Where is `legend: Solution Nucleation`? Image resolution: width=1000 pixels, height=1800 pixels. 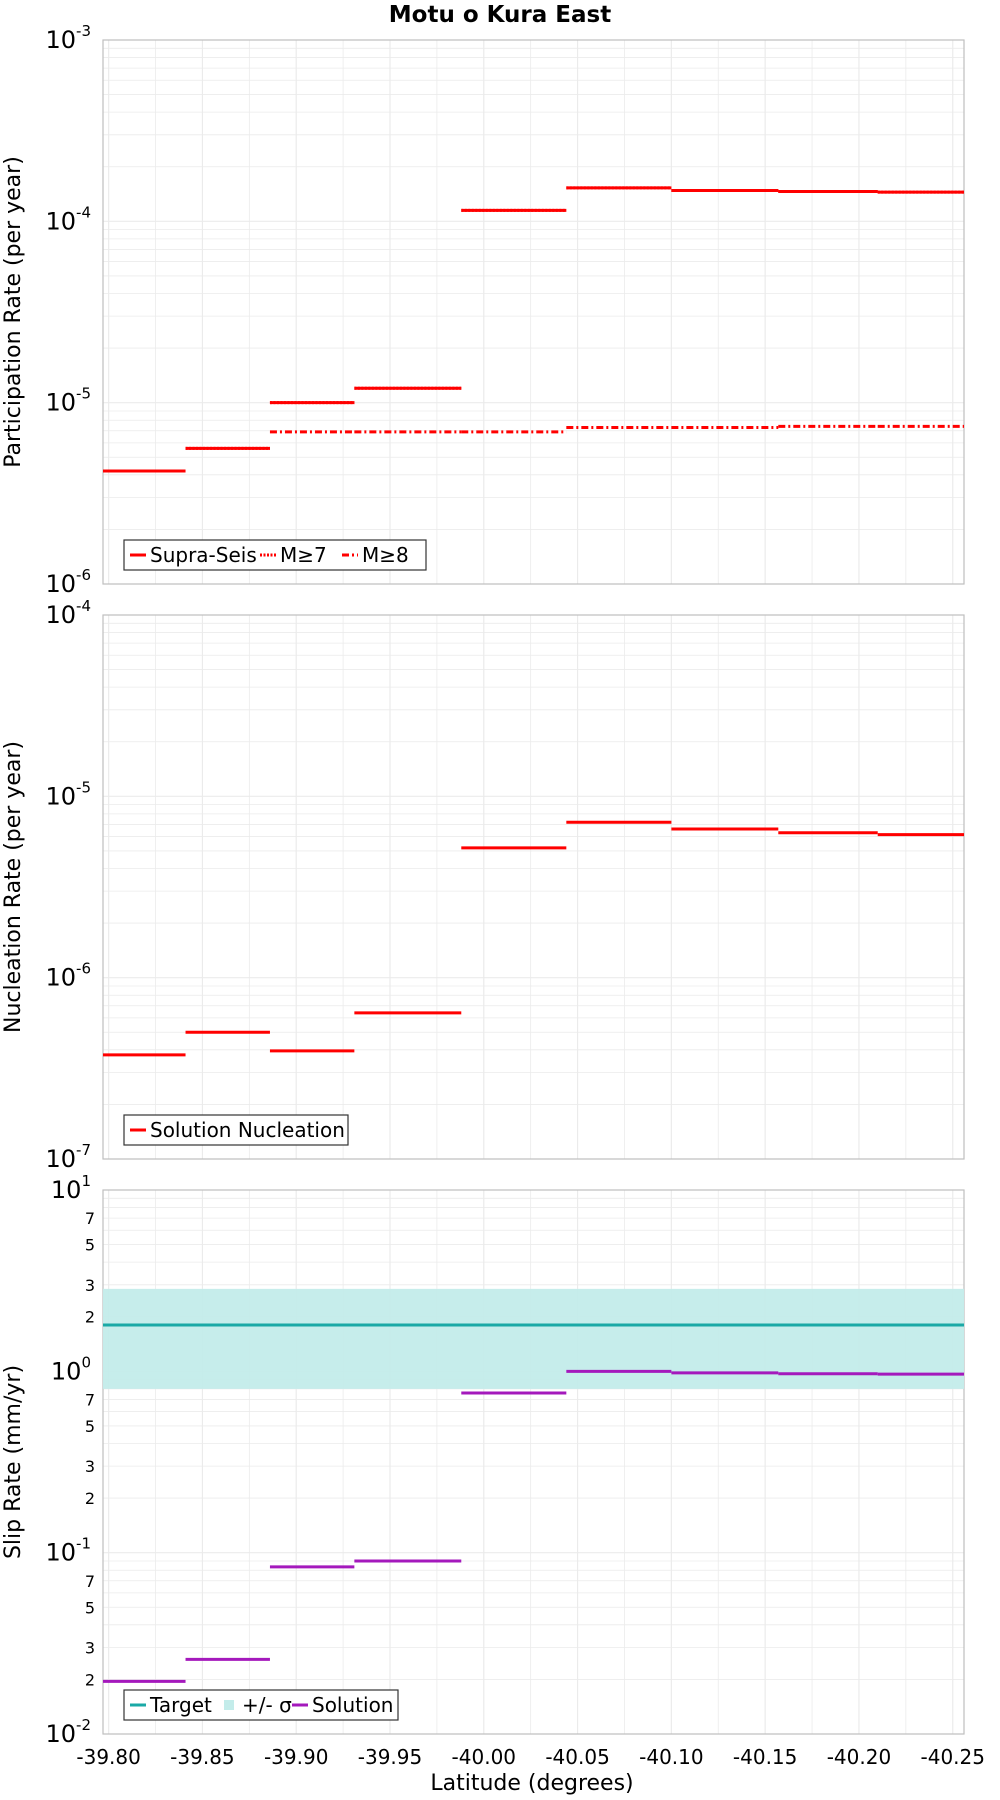 legend: Solution Nucleation is located at coordinates (236, 1130).